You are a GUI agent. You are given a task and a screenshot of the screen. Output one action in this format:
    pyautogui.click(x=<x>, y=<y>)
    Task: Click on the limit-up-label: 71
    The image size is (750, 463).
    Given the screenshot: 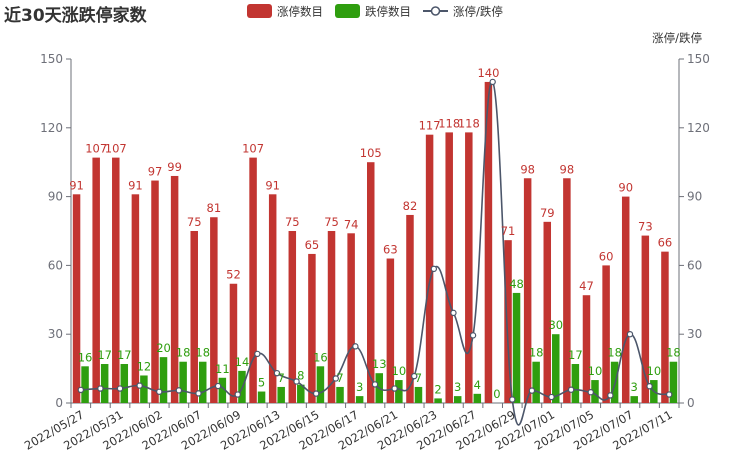 What is the action you would take?
    pyautogui.click(x=508, y=231)
    